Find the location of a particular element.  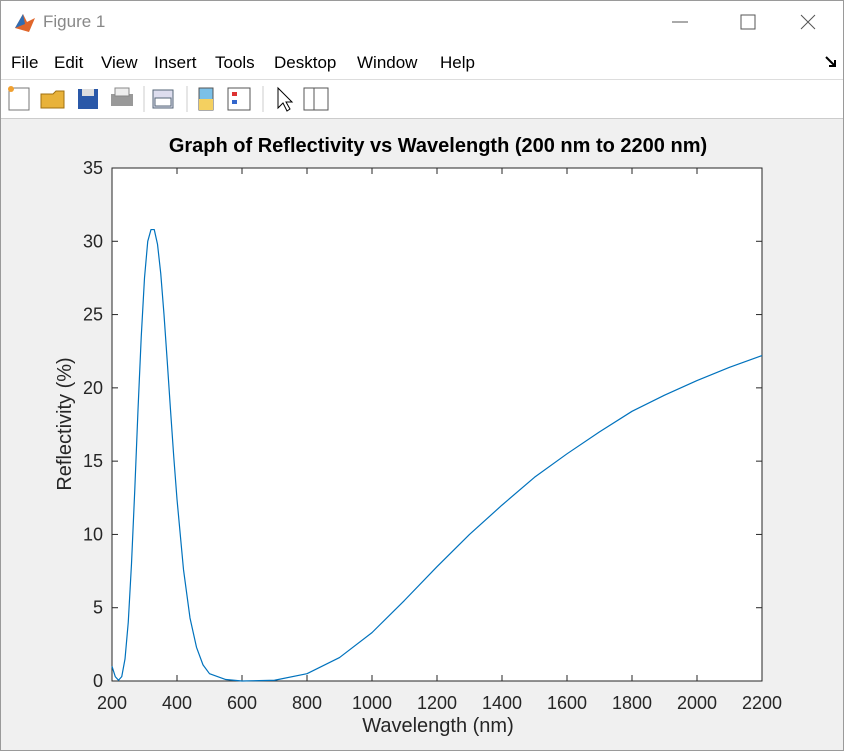

toolbar is located at coordinates (422, 99).